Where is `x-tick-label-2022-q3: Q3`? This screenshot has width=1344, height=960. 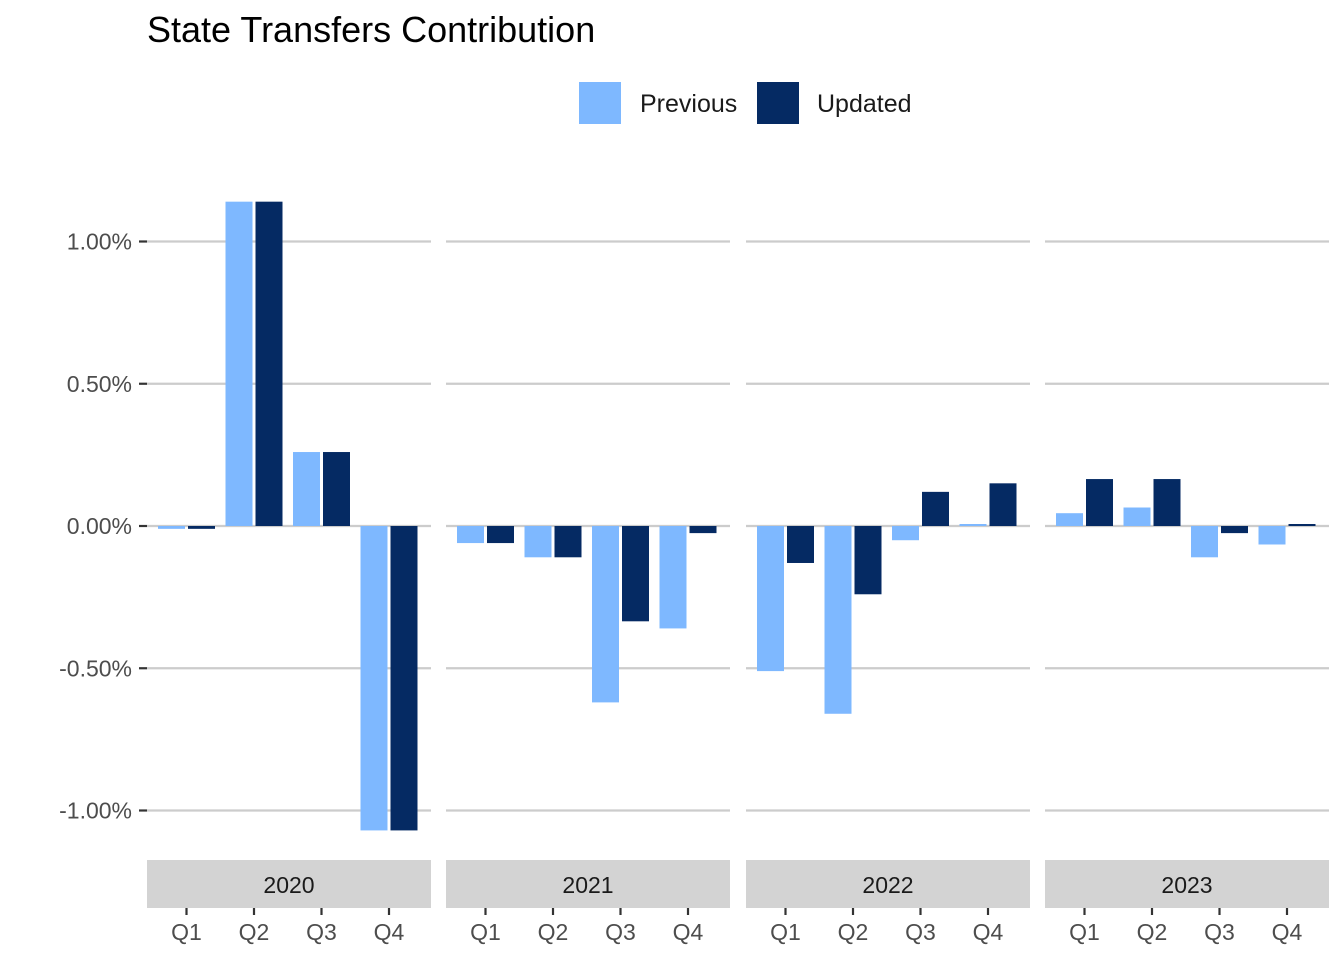
x-tick-label-2022-q3: Q3 is located at coordinates (920, 932).